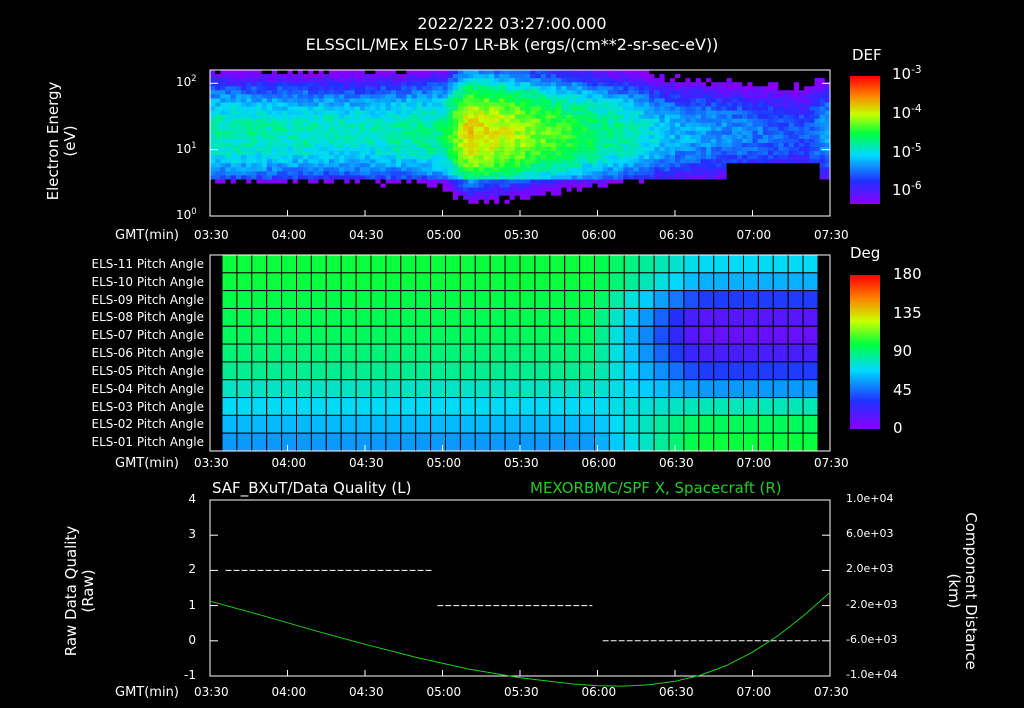 Image resolution: width=1024 pixels, height=708 pixels. I want to click on deg-colorbar-label: 45, so click(903, 389).